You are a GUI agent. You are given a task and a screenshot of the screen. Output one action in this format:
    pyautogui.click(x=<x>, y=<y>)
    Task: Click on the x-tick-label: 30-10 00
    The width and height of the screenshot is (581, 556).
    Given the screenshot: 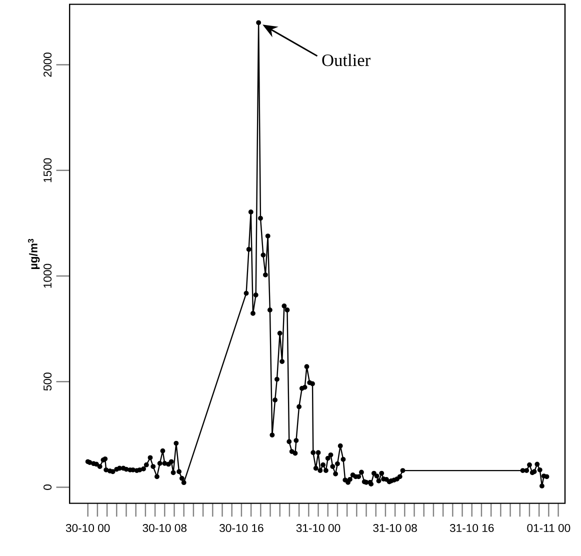 What is the action you would take?
    pyautogui.click(x=88, y=528)
    